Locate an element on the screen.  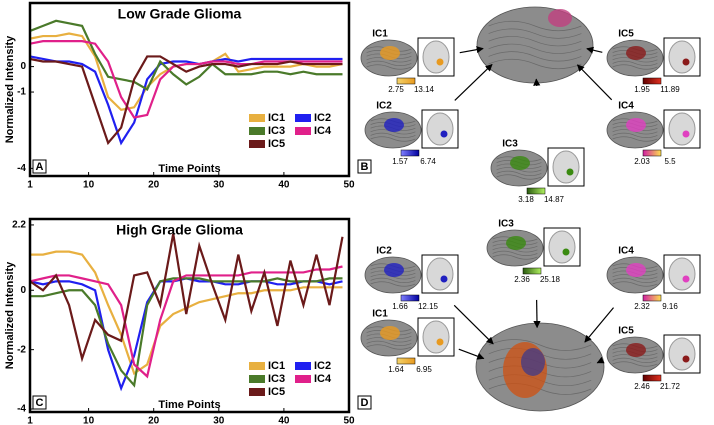
y-tick-label: 2.2 is located at coordinates (19, 225).